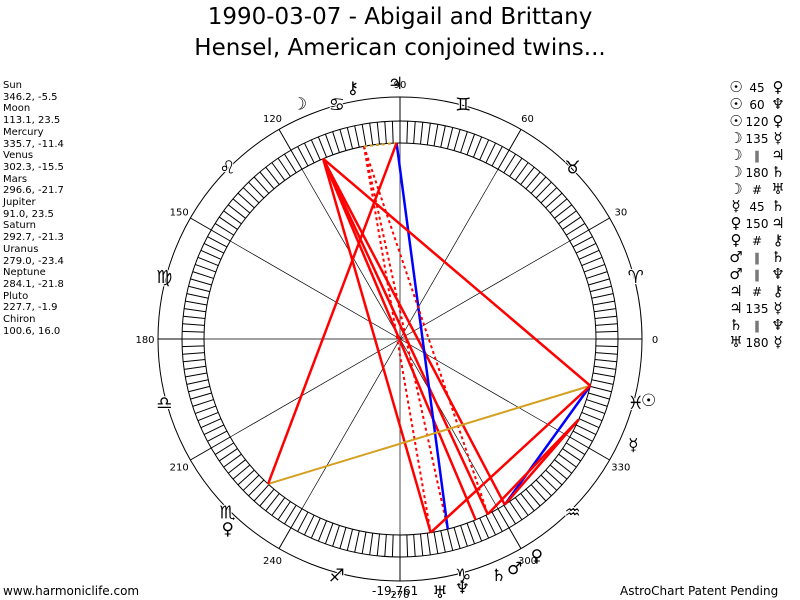 Image resolution: width=800 pixels, height=600 pixels. Describe the element at coordinates (572, 167) in the screenshot. I see `zodiac-sign-icon: ♉` at that location.